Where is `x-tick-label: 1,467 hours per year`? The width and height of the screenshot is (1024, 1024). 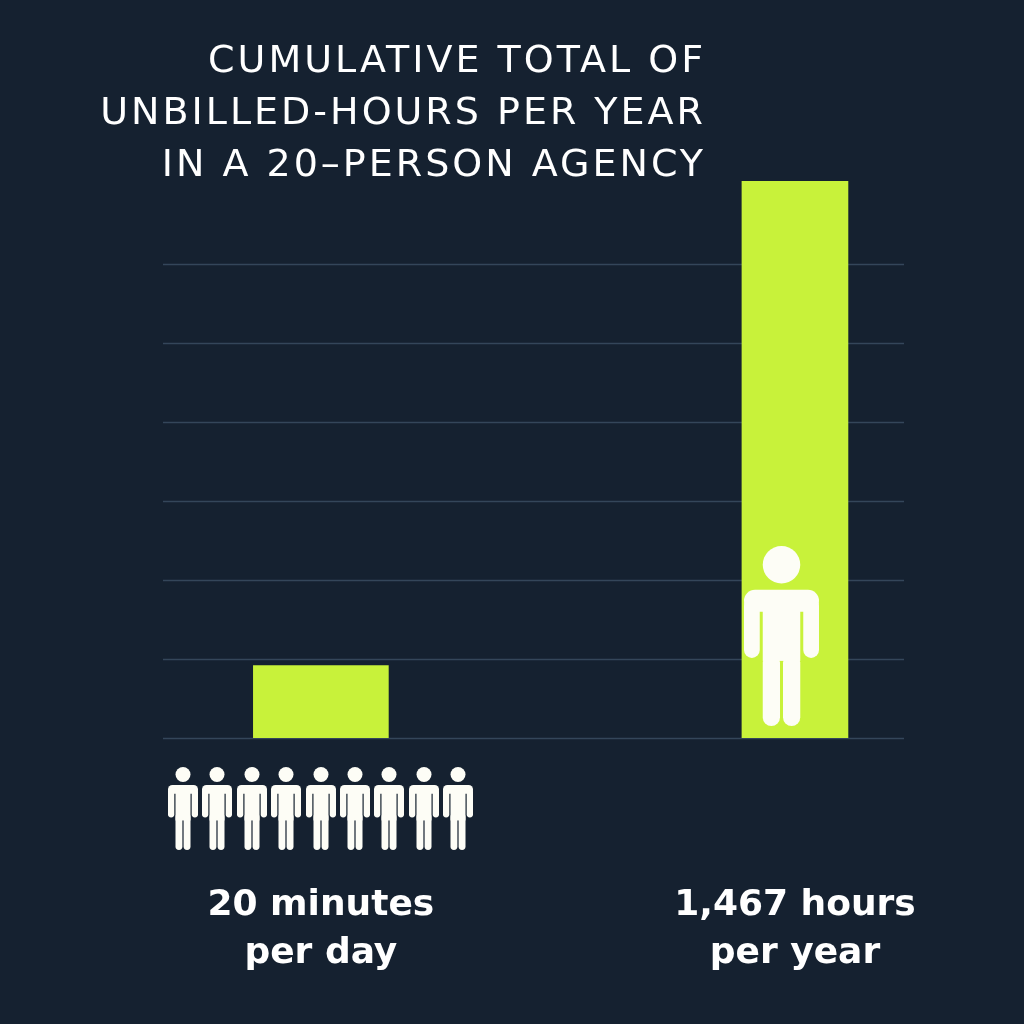 x-tick-label: 1,467 hours per year is located at coordinates (795, 927).